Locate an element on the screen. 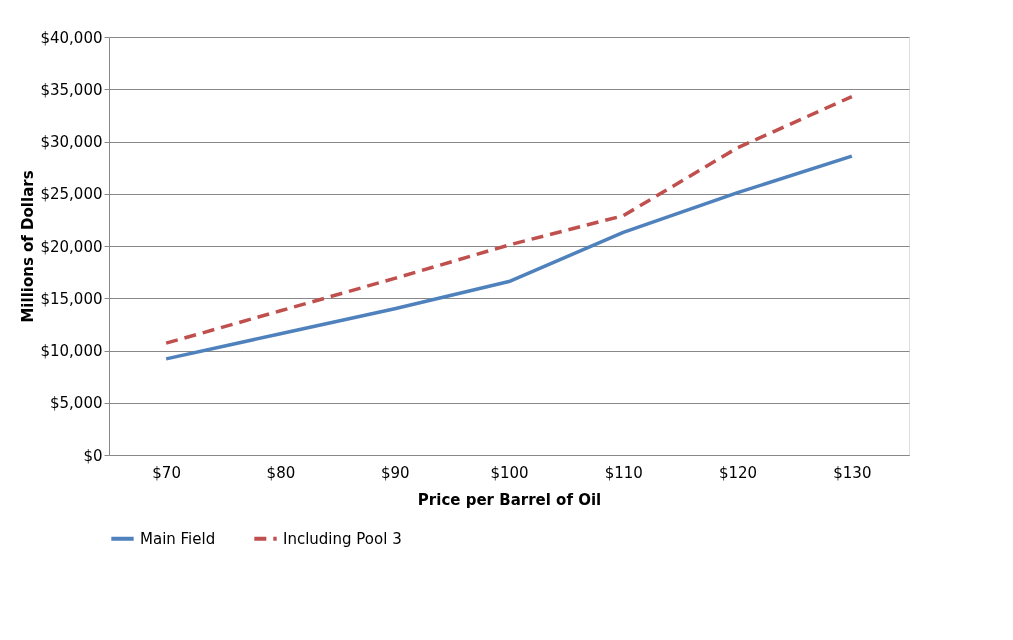 The height and width of the screenshot is (640, 1013). x-tick-label: $120 is located at coordinates (738, 472).